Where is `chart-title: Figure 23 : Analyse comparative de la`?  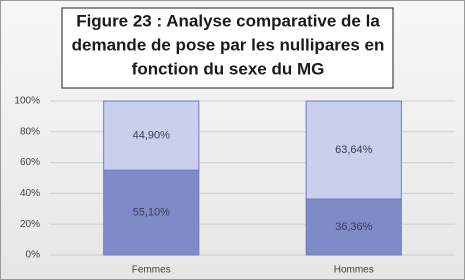
chart-title: Figure 23 : Analyse comparative de la is located at coordinates (228, 20).